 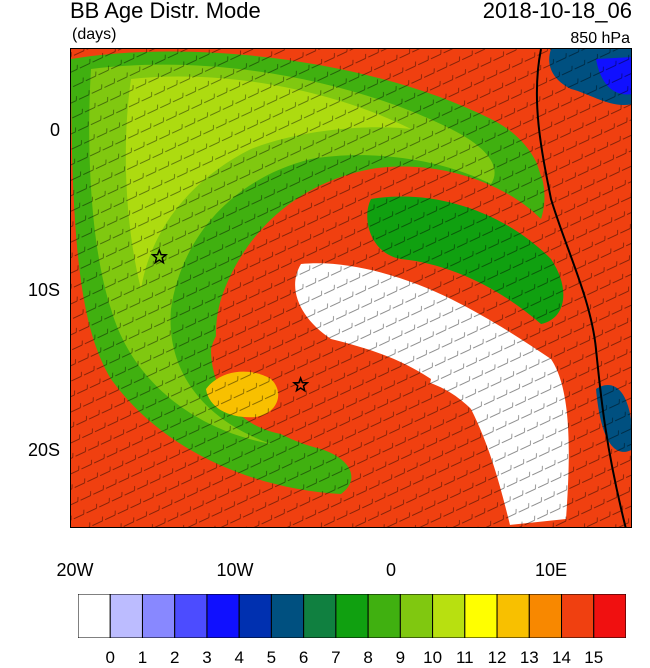 I want to click on colorbar, so click(x=352, y=616).